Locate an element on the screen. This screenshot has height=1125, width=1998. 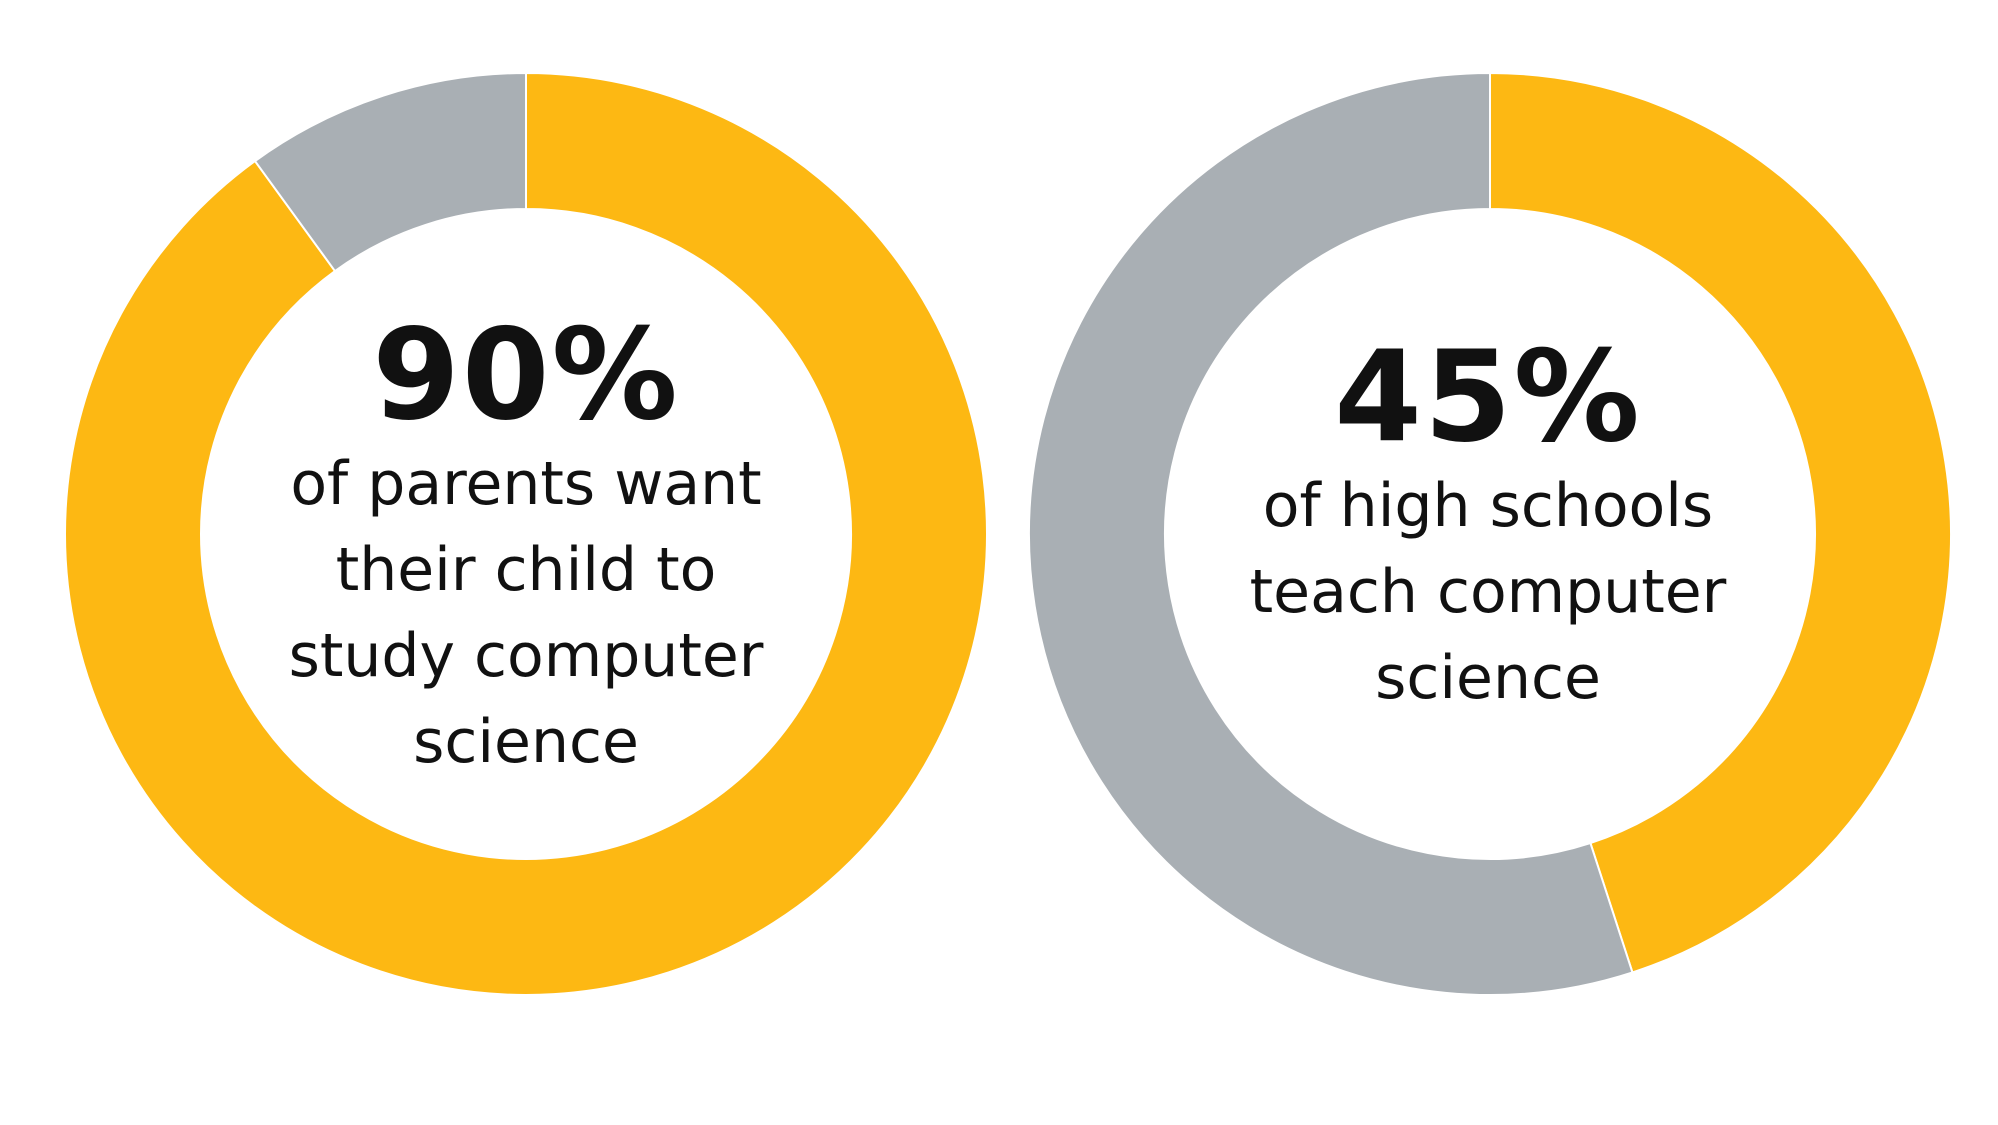
stat-value-high-schools: 45% is located at coordinates (1488, 396).